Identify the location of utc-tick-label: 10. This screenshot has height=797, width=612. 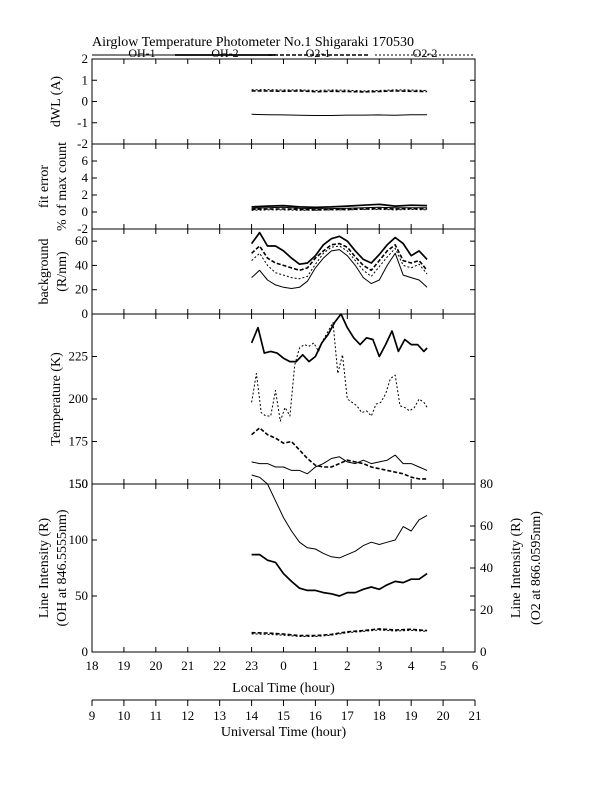
(123, 715).